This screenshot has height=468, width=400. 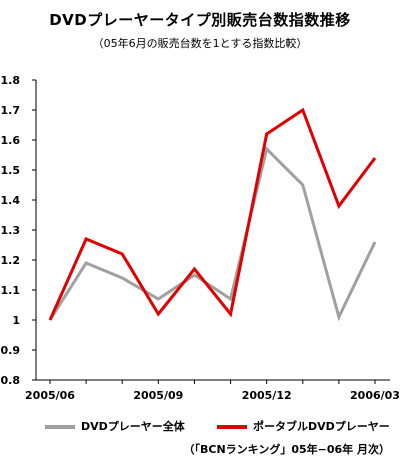 What do you see at coordinates (287, 449) in the screenshot?
I see `source-note: （「BCNランキング」05年−06年 月次）` at bounding box center [287, 449].